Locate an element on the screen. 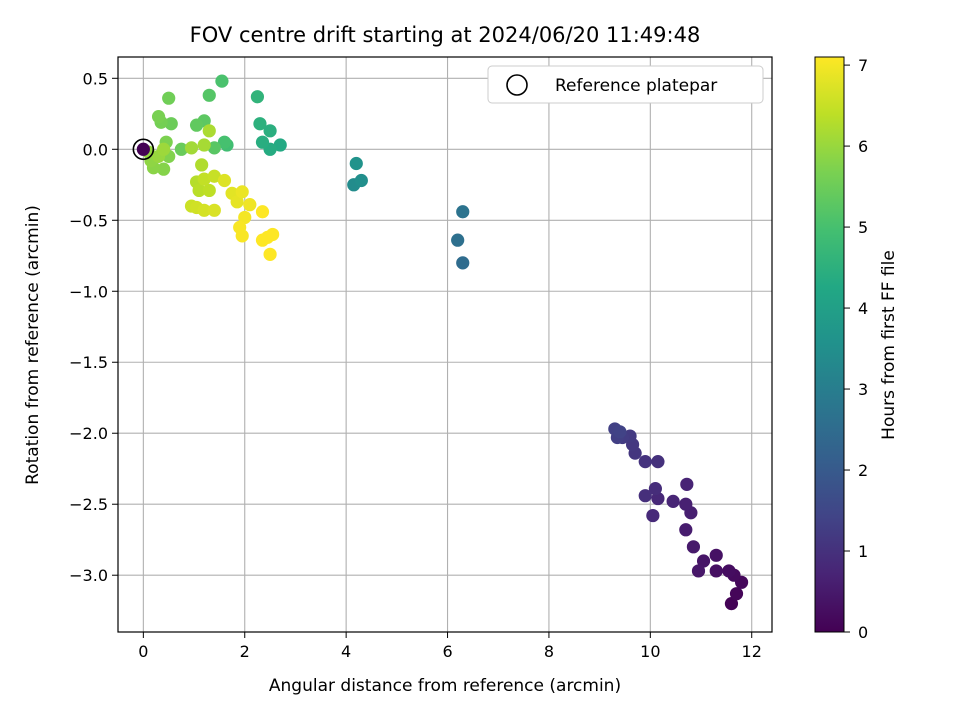  colorbar-label: Hours from first FF file is located at coordinates (889, 345).